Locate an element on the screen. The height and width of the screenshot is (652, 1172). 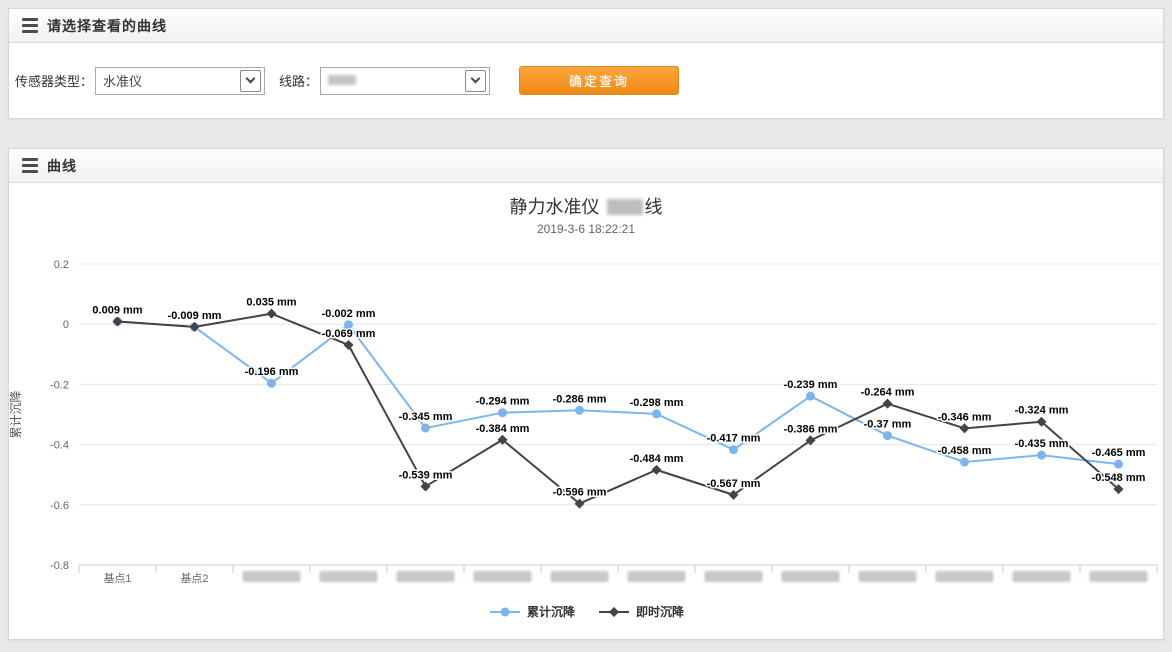
line-label: 线路： is located at coordinates (299, 81).